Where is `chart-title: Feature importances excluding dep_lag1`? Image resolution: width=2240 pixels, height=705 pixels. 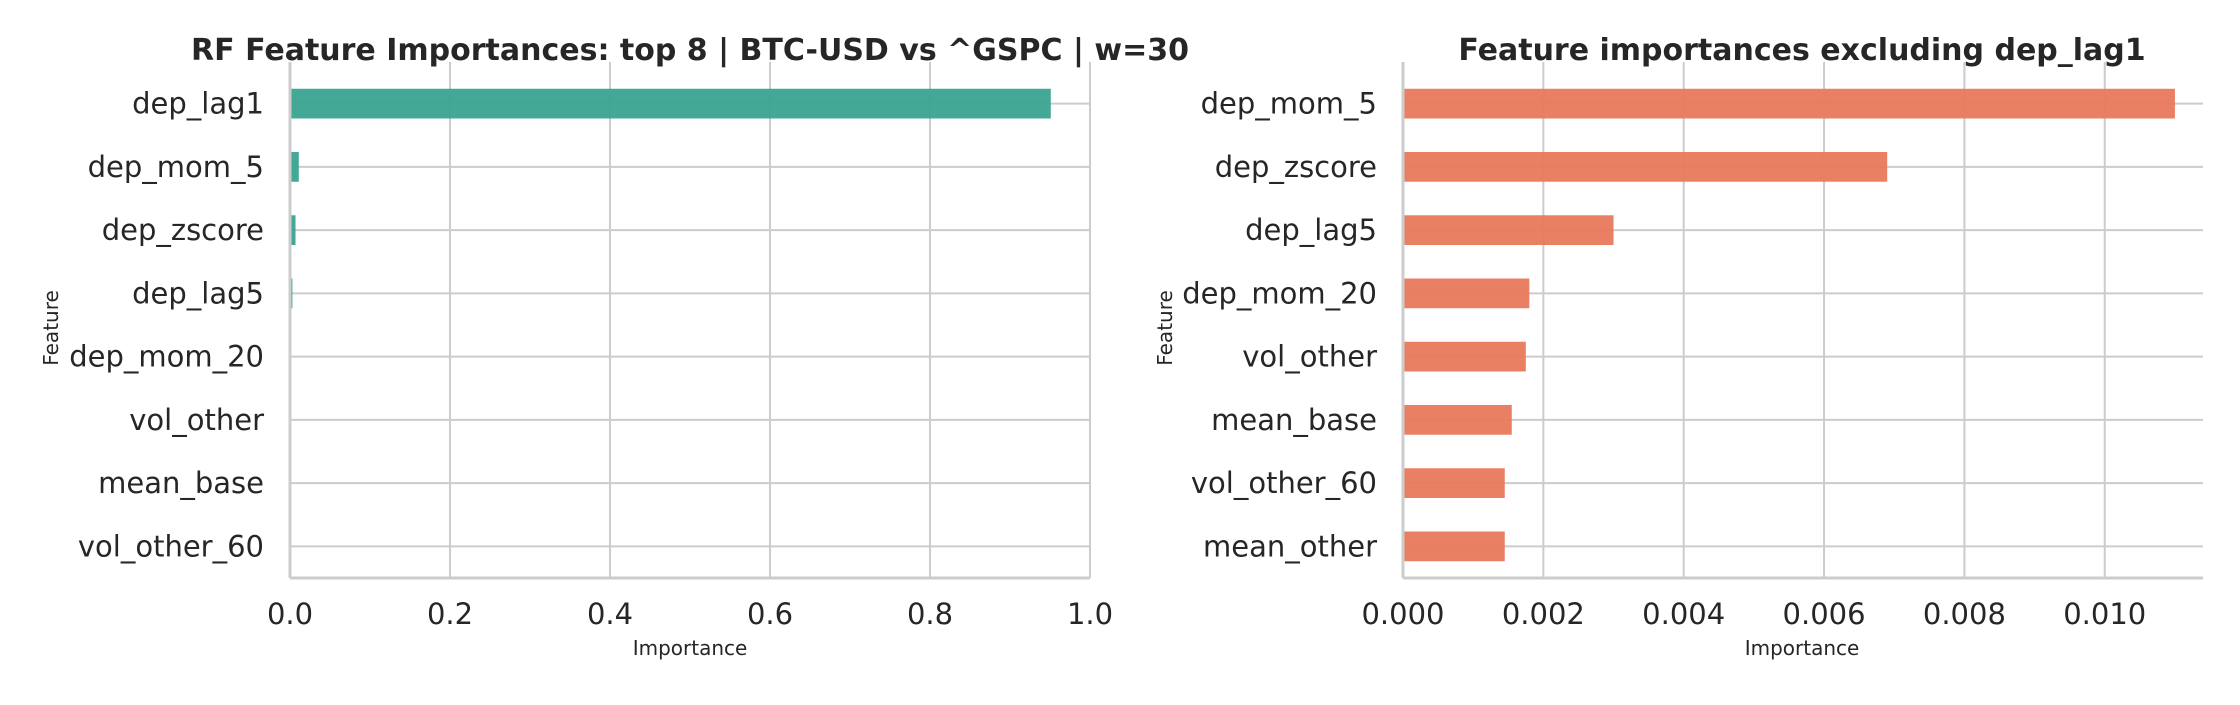
chart-title: Feature importances excluding dep_lag1 is located at coordinates (1801, 50).